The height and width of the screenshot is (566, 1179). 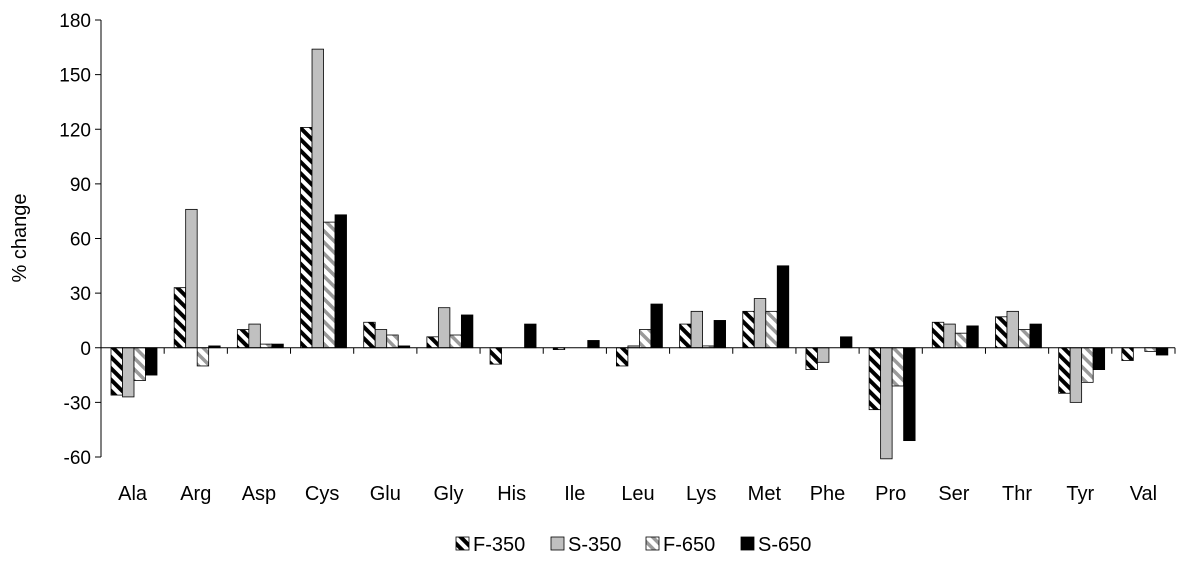 What do you see at coordinates (972, 337) in the screenshot?
I see `bar-s-650-ser` at bounding box center [972, 337].